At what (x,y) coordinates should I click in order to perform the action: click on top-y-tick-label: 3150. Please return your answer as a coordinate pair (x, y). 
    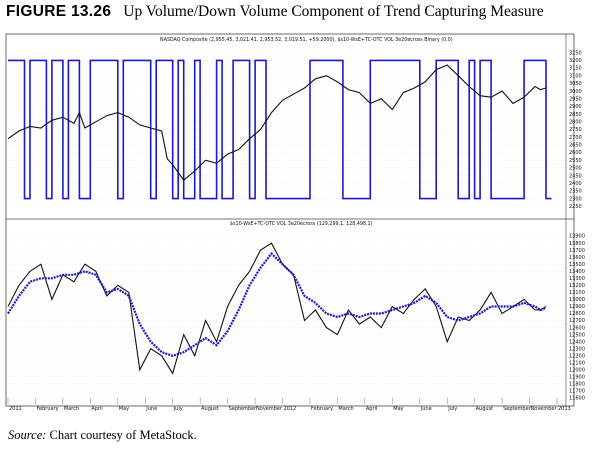
    Looking at the image, I should click on (575, 69).